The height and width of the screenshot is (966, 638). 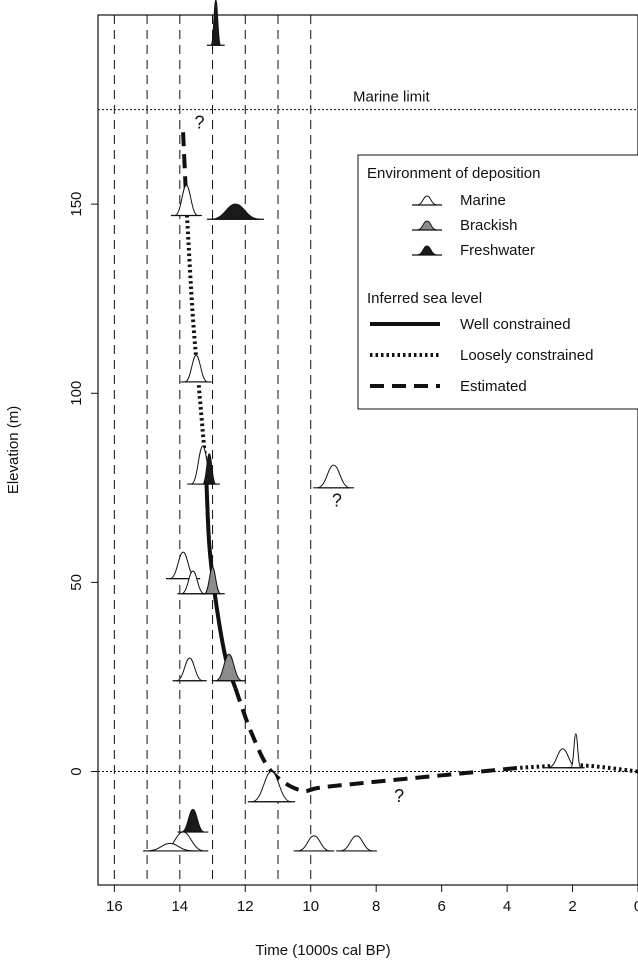 What do you see at coordinates (441, 906) in the screenshot?
I see `x-tick-label: 6` at bounding box center [441, 906].